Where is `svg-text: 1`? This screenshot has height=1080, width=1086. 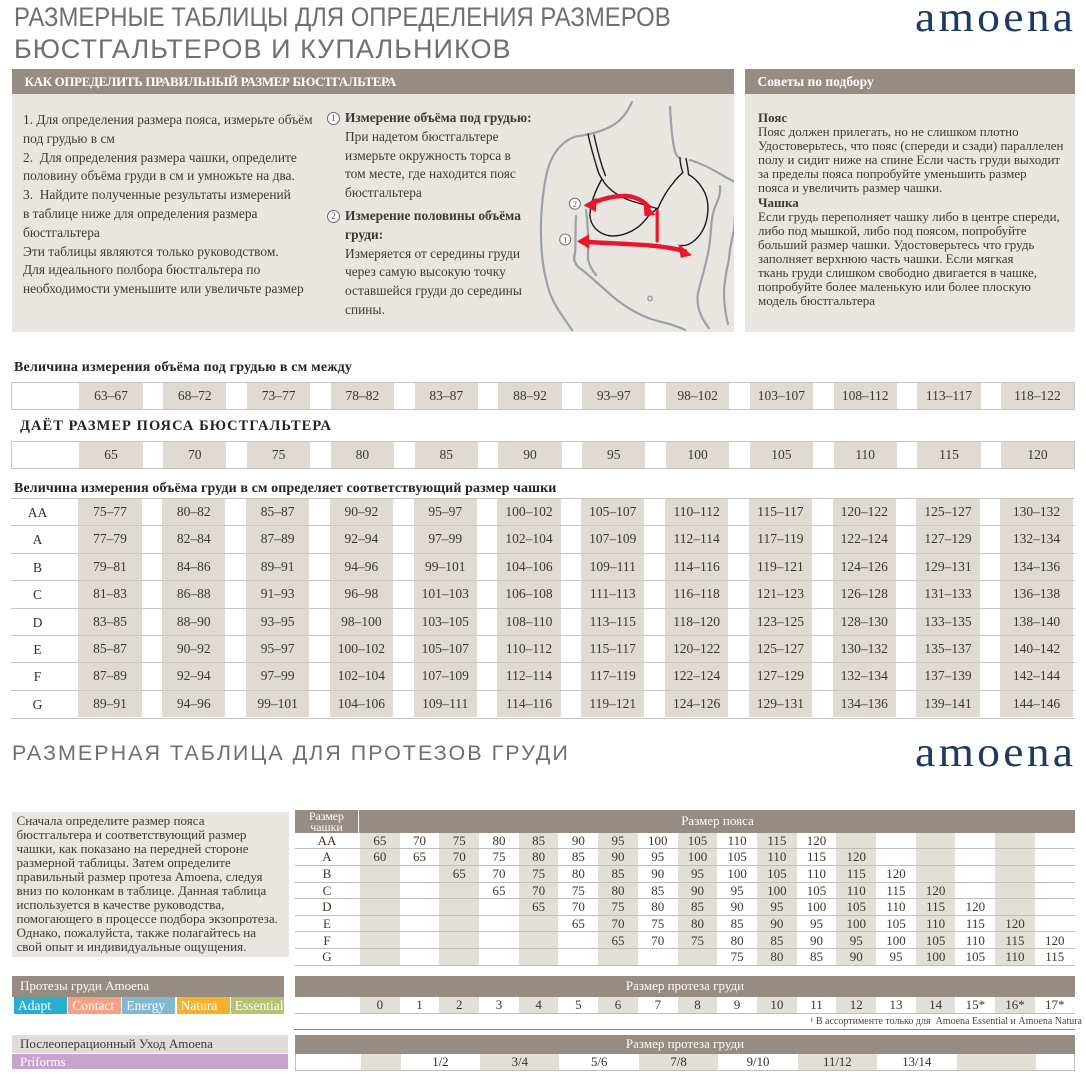
svg-text: 1 is located at coordinates (565, 239).